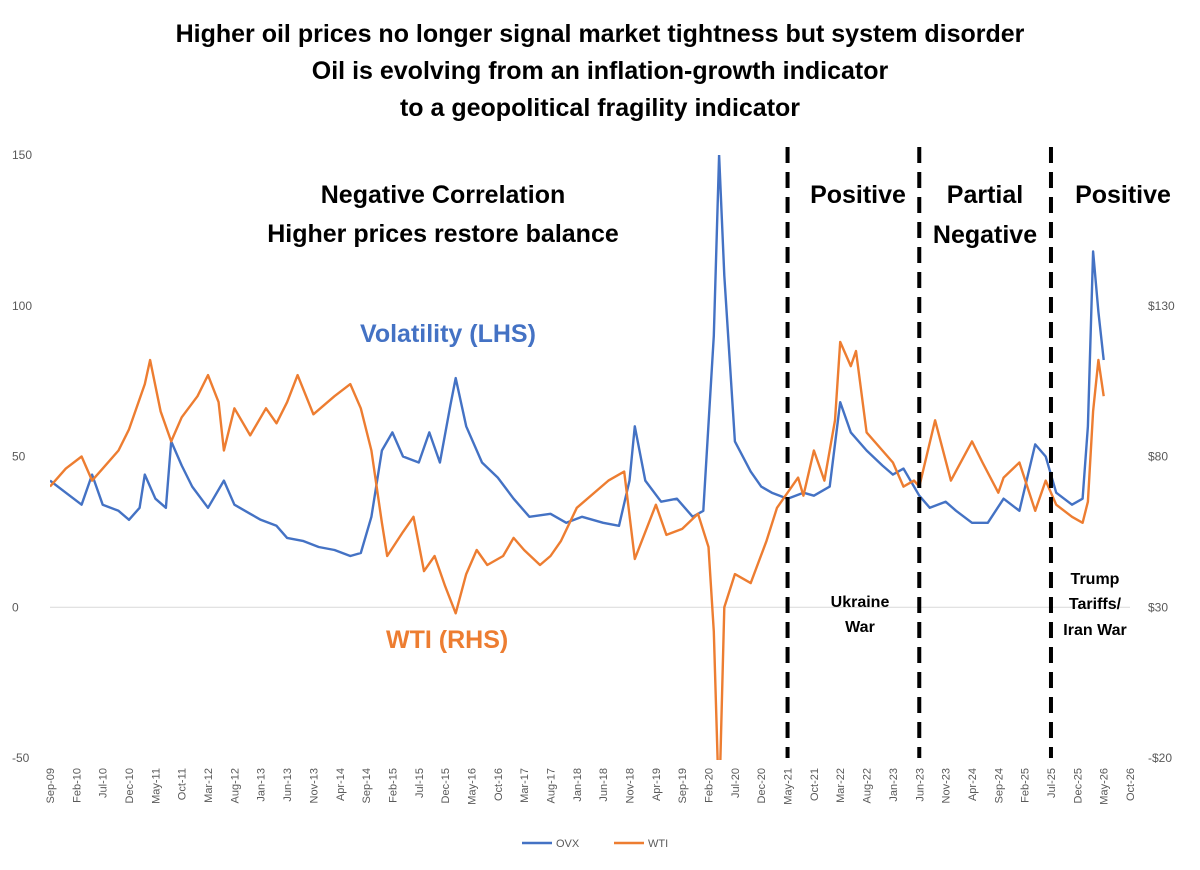 The width and height of the screenshot is (1200, 870). Describe the element at coordinates (683, 785) in the screenshot. I see `x-axis-tick: Sep-19` at that location.